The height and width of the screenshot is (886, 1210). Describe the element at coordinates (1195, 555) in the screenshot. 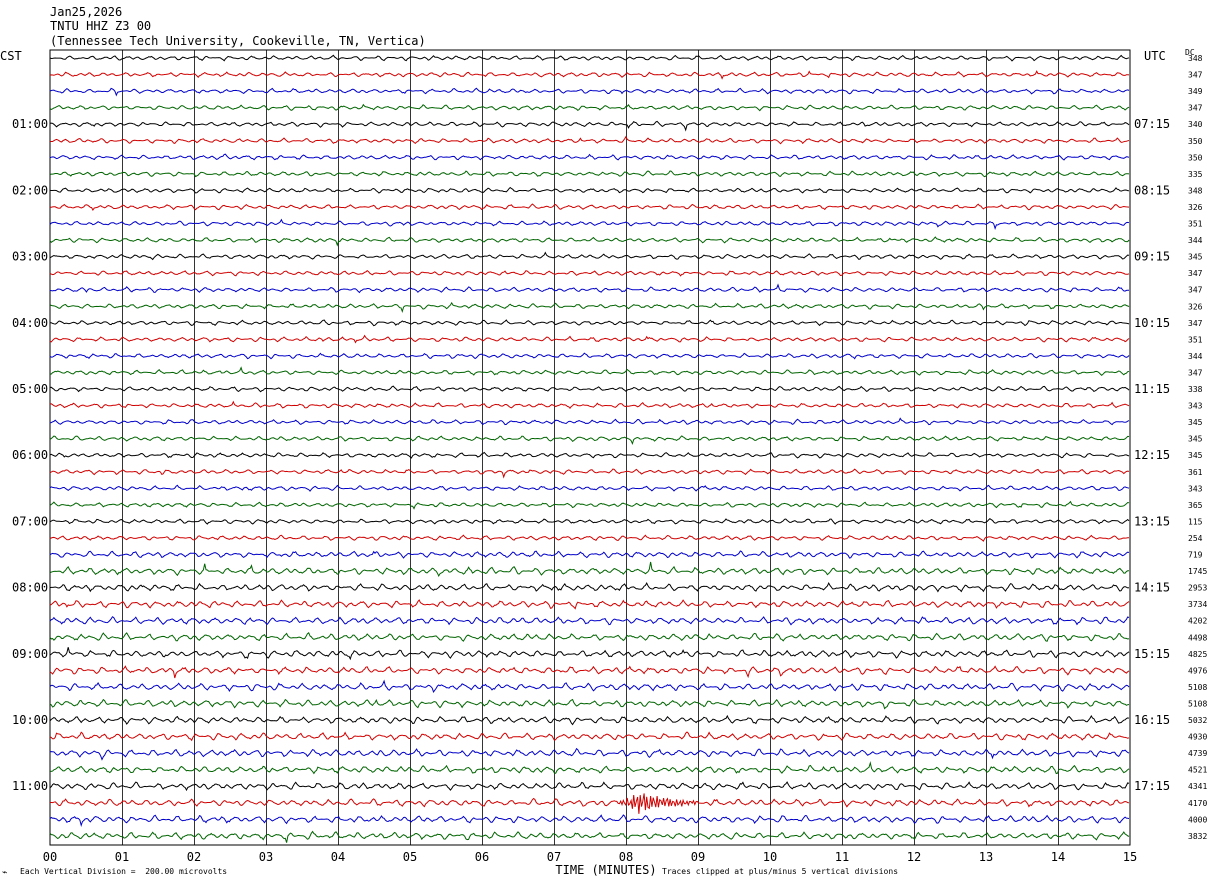

I see `dc-offset-label: 719` at that location.